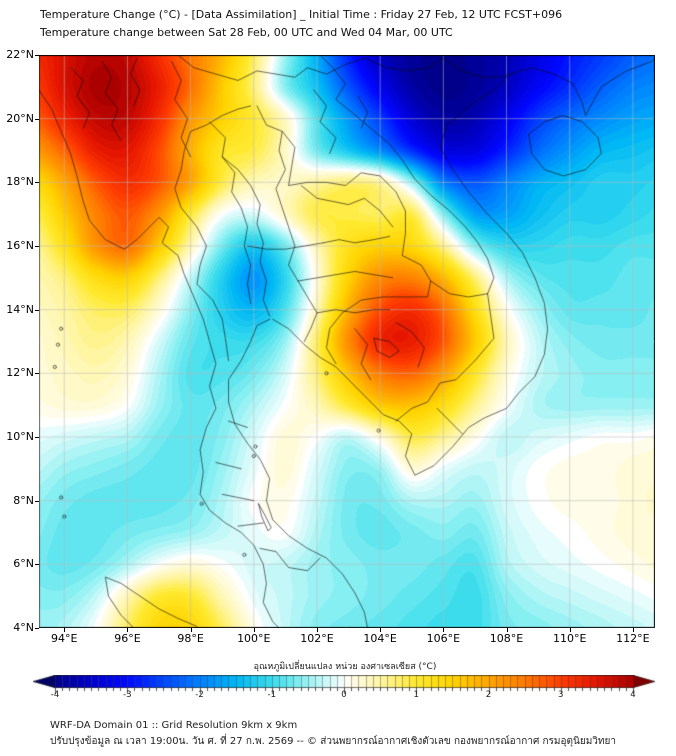 The image size is (676, 756). Describe the element at coordinates (20, 245) in the screenshot. I see `y-axis-tick-label: 16°N` at that location.